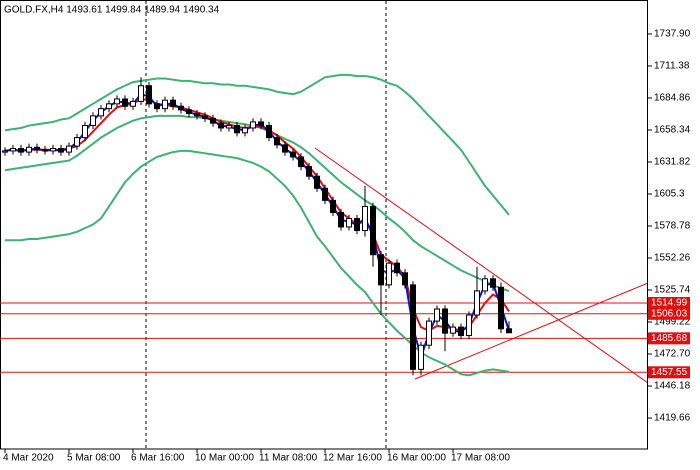  I want to click on y-tick-label: 1472.70, so click(672, 354).